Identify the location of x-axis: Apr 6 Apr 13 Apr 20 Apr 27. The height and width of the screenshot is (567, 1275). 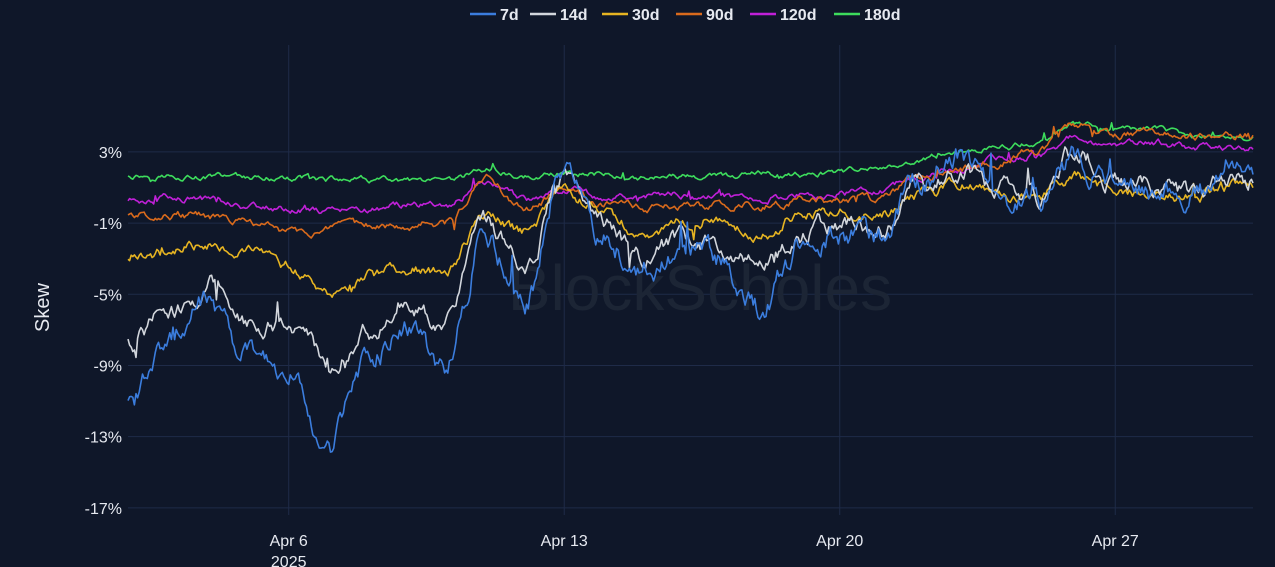
(704, 541).